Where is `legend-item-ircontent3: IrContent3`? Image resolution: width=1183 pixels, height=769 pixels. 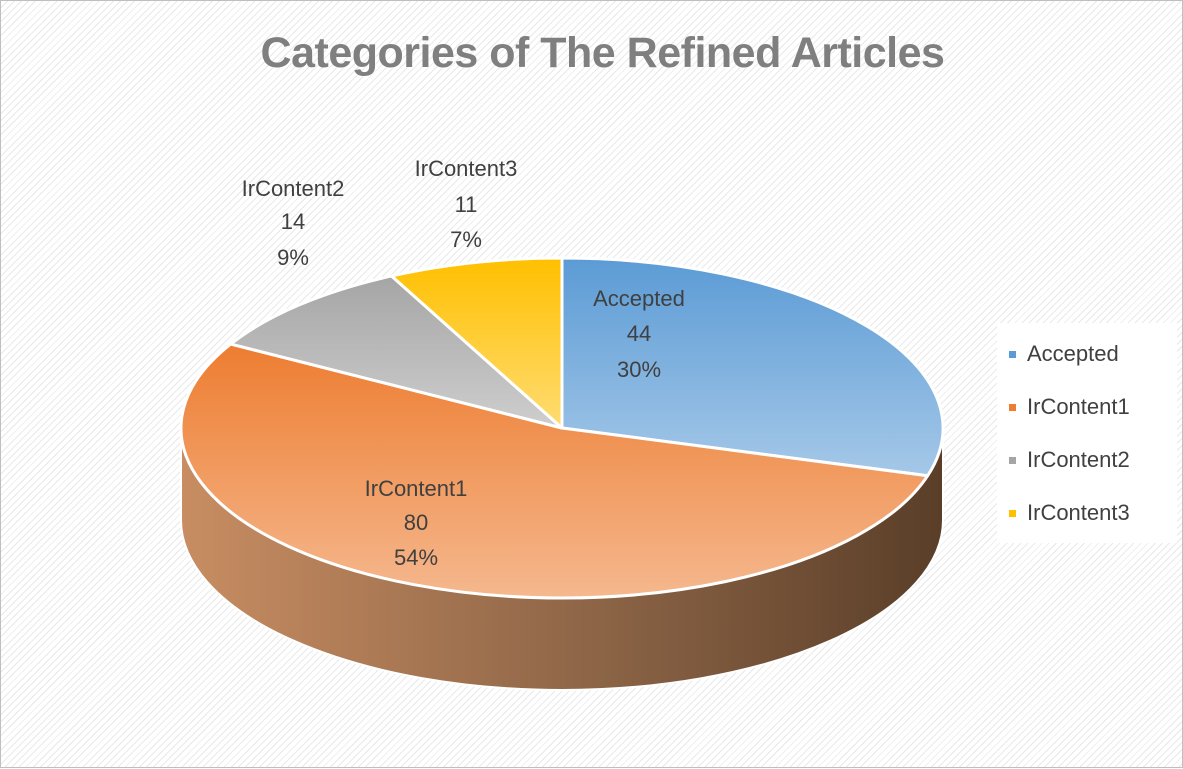 legend-item-ircontent3: IrContent3 is located at coordinates (1087, 512).